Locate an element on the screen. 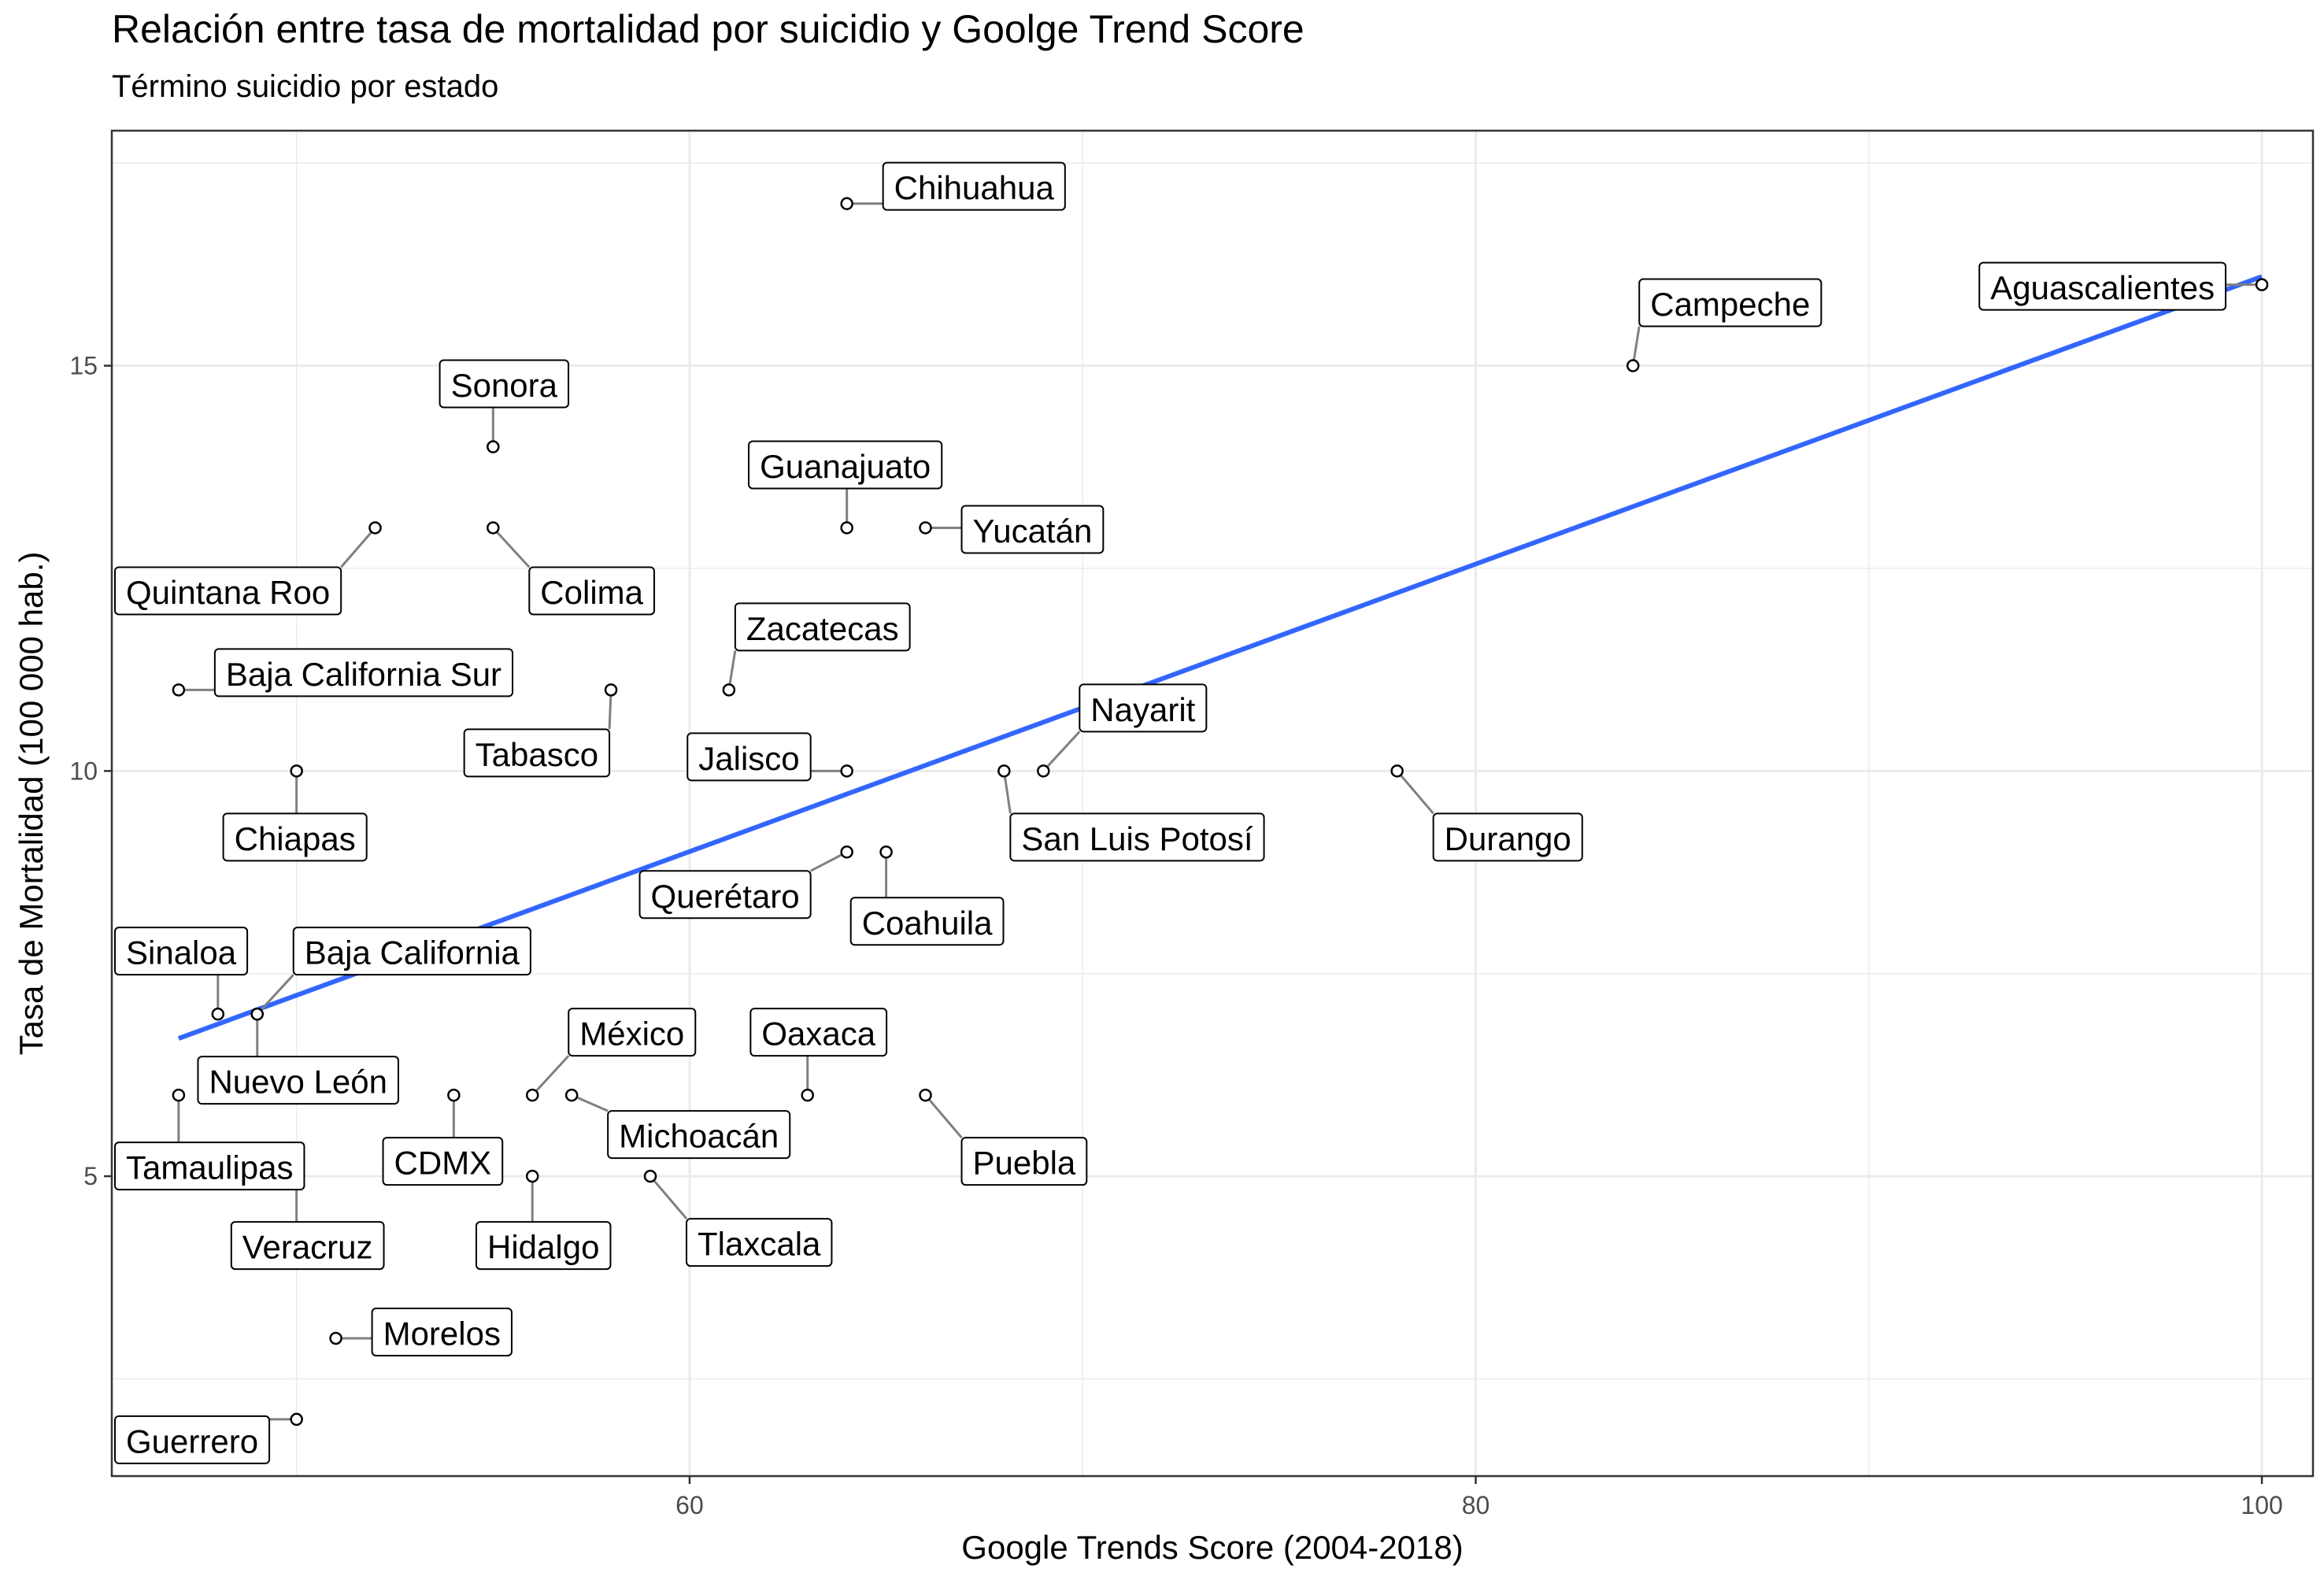  data-point-guanajuato is located at coordinates (847, 528).